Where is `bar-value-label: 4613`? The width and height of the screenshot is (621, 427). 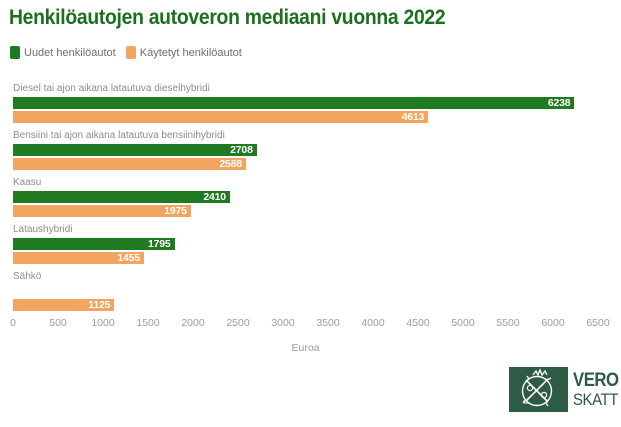
bar-value-label: 4613 is located at coordinates (413, 117).